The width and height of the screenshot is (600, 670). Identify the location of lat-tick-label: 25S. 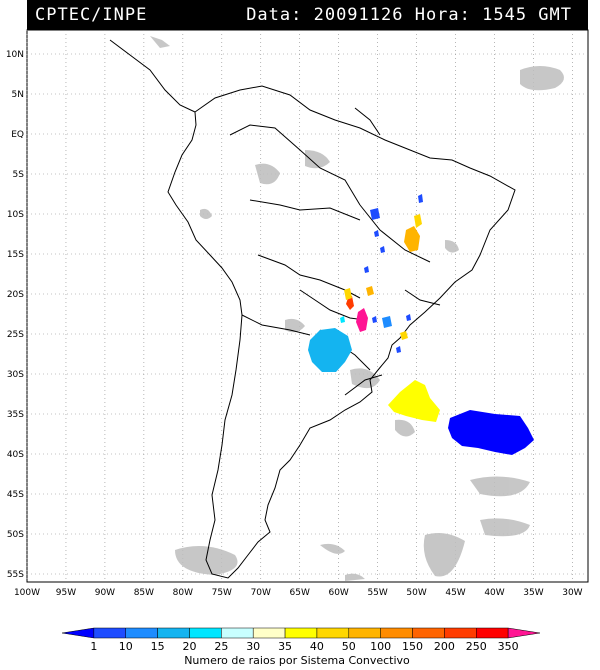
(15, 335).